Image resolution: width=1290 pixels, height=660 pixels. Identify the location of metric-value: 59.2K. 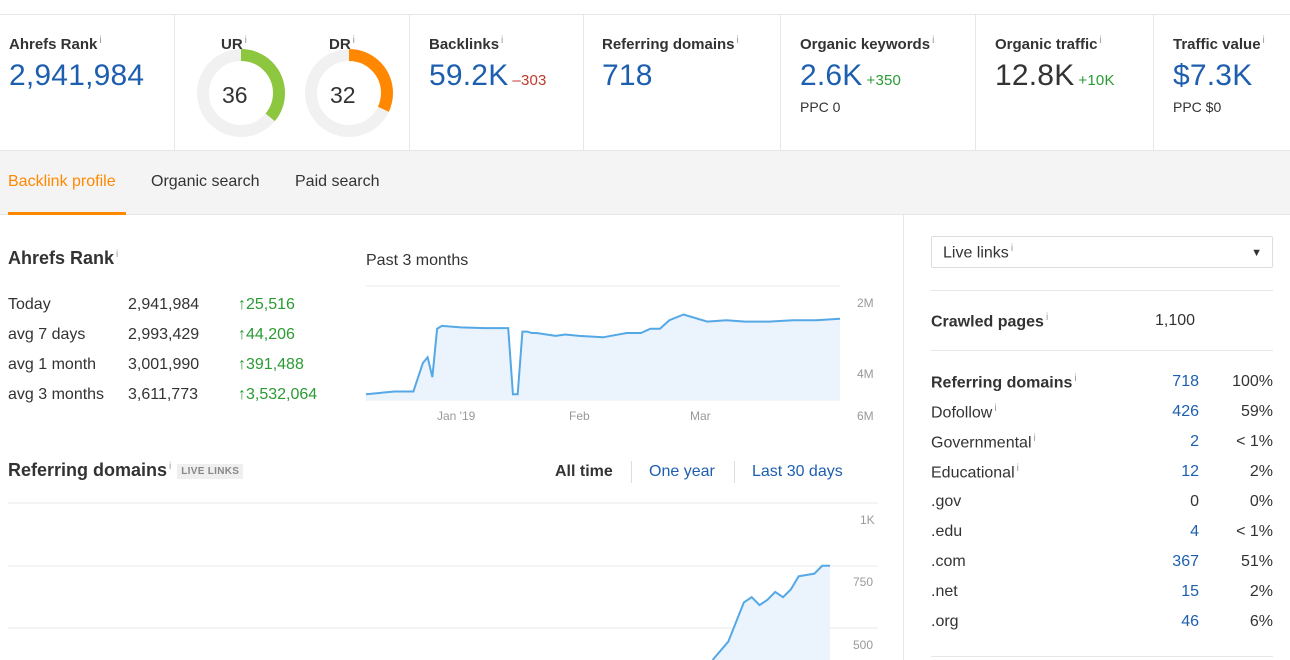
(469, 75).